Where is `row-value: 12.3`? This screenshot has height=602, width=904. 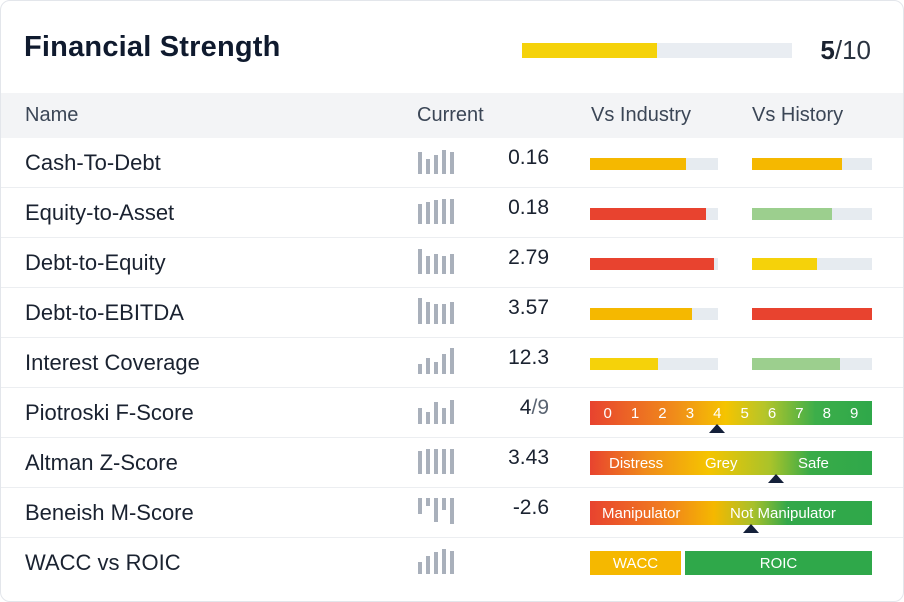 row-value: 12.3 is located at coordinates (528, 357).